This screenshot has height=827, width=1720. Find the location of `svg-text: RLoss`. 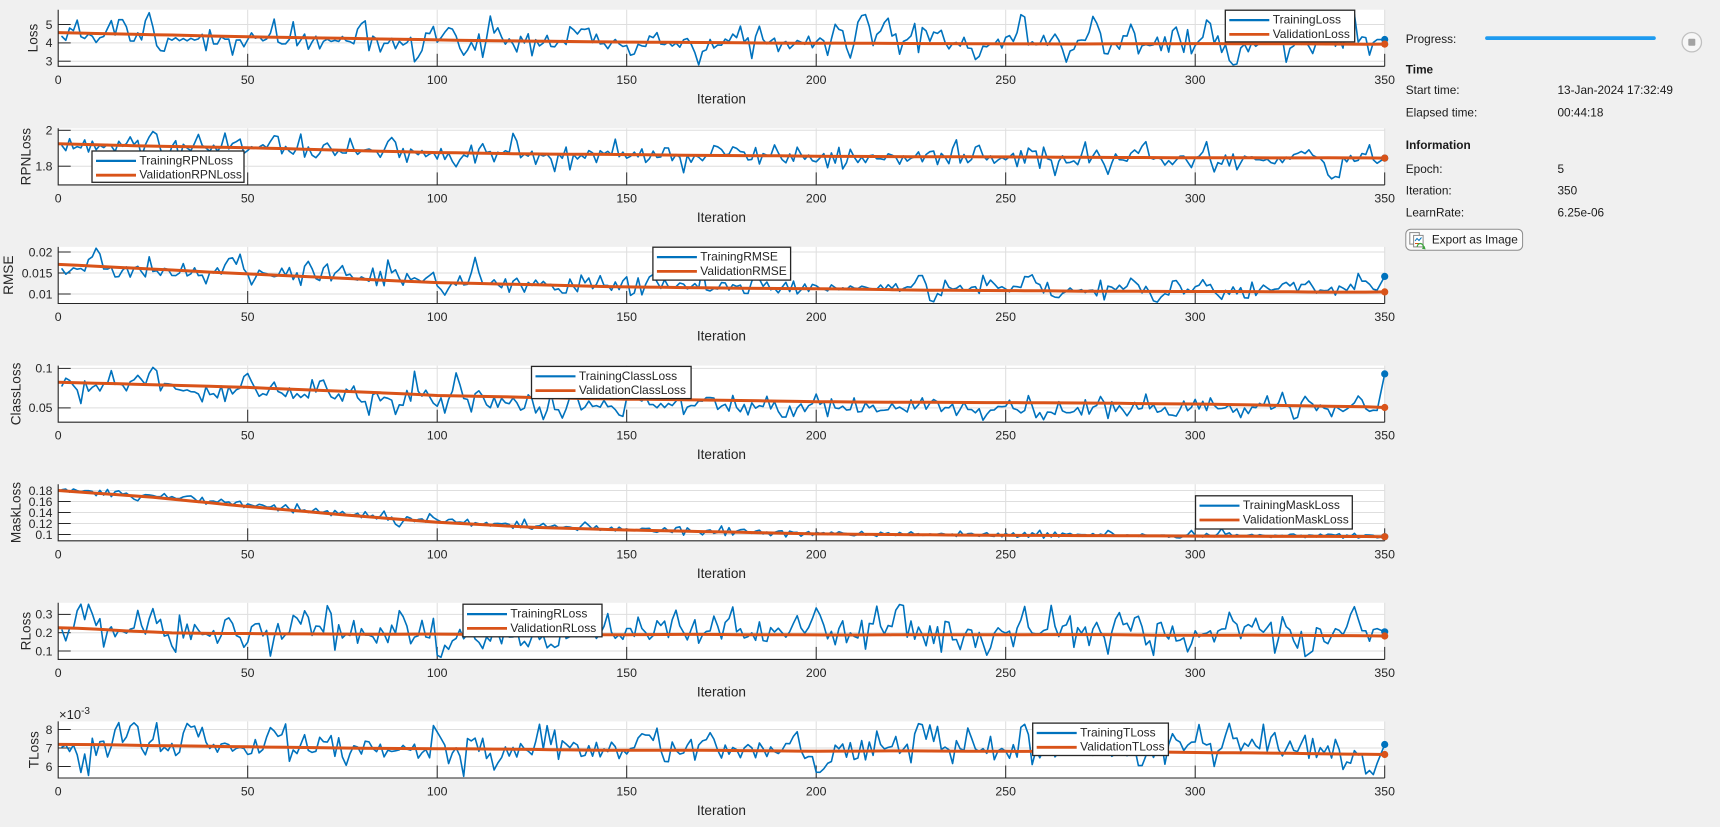

svg-text: RLoss is located at coordinates (26, 631).